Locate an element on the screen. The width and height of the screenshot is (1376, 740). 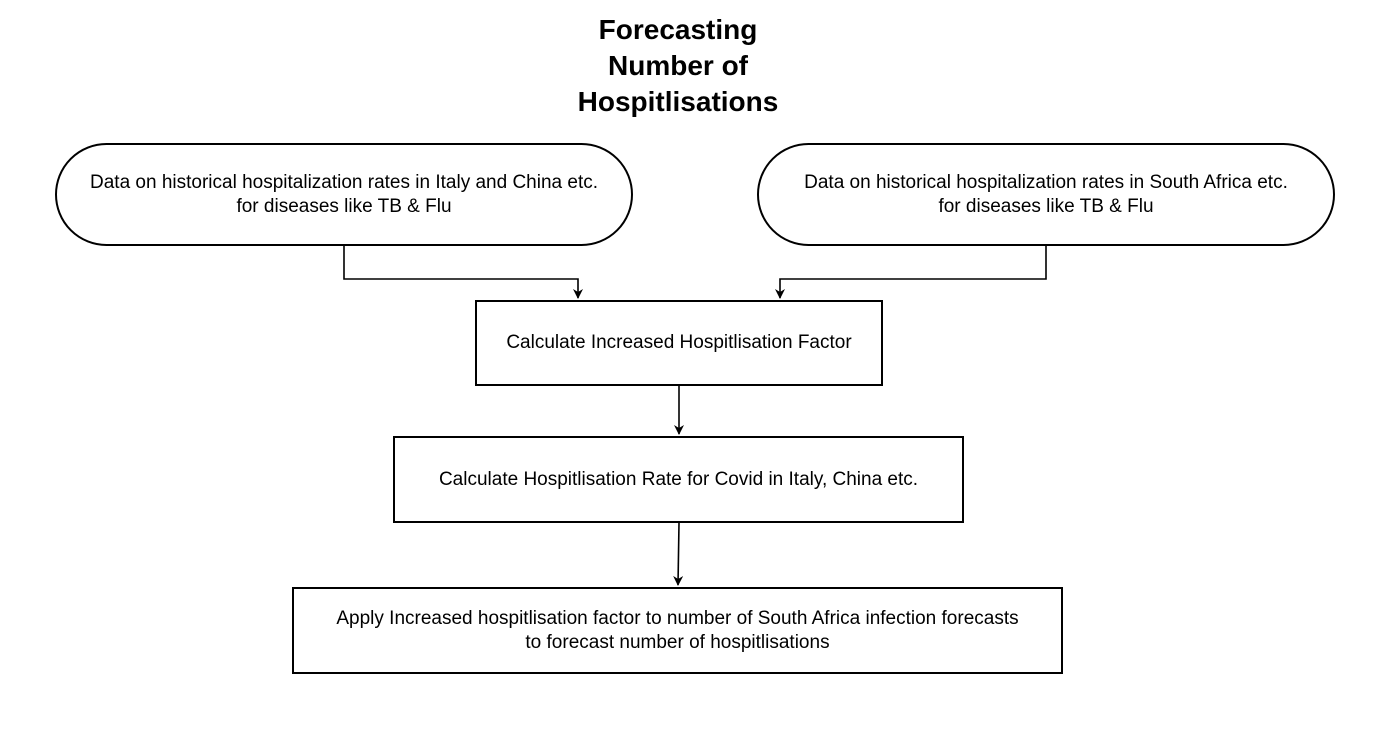
title-line-1: Forecasting is located at coordinates (678, 29).